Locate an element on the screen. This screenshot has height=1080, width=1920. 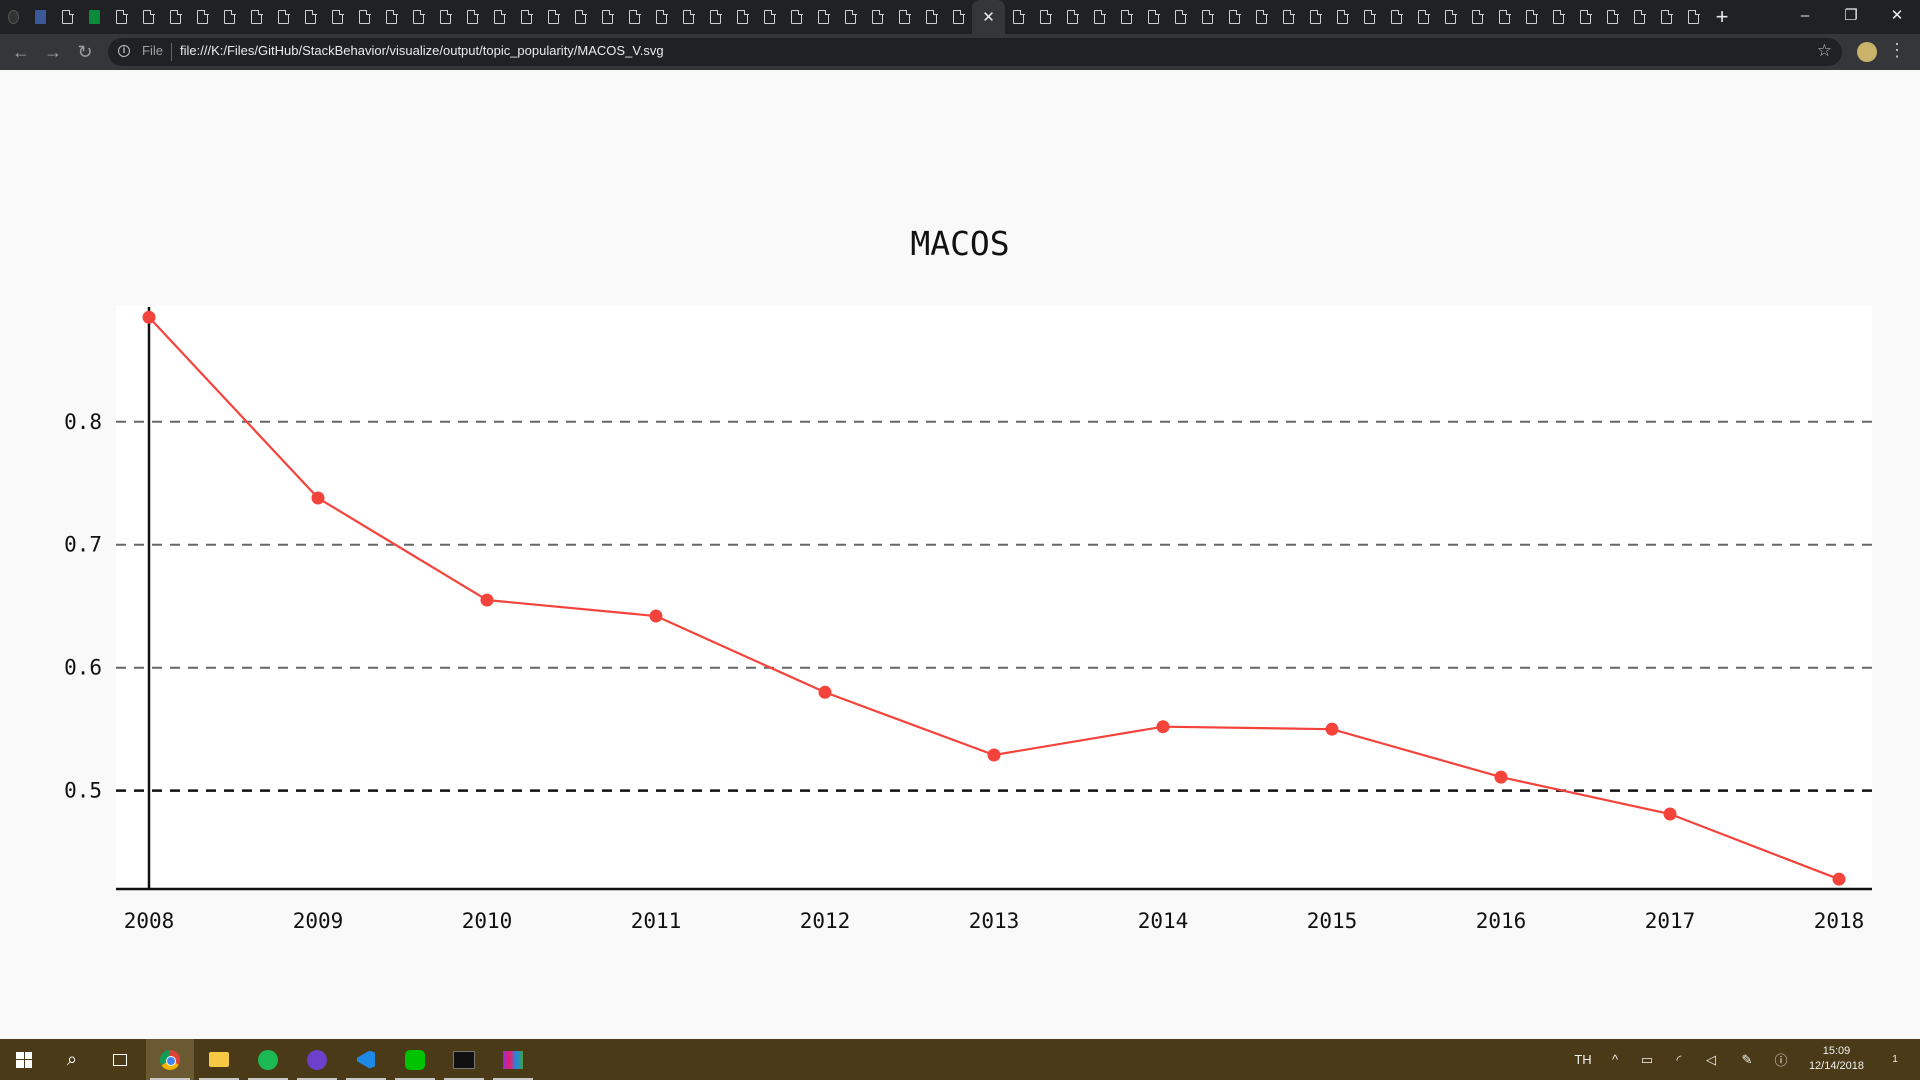
tab-36: ✕ is located at coordinates (988, 17).